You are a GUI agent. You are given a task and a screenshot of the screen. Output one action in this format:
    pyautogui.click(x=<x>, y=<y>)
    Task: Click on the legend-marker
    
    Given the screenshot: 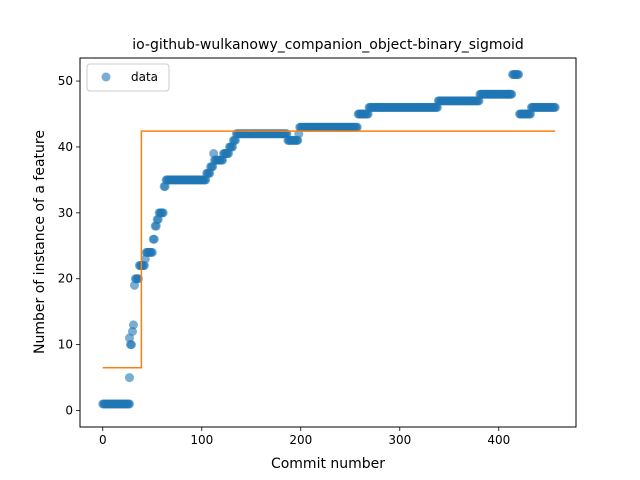 What is the action you would take?
    pyautogui.click(x=106, y=77)
    